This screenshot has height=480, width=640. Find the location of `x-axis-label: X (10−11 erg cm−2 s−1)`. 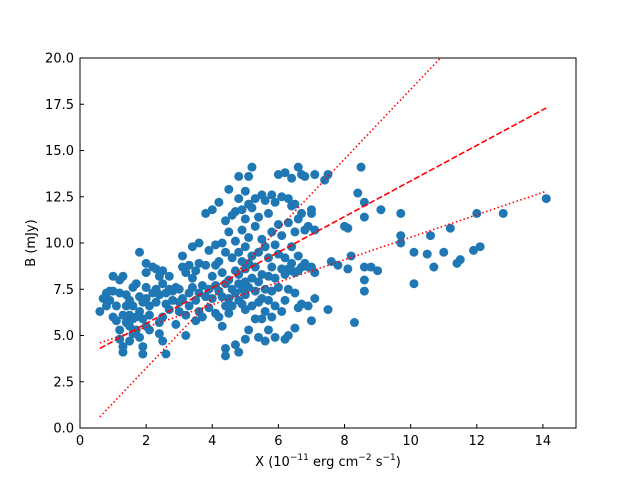

x-axis-label: X (10−11 erg cm−2 s−1) is located at coordinates (328, 461).